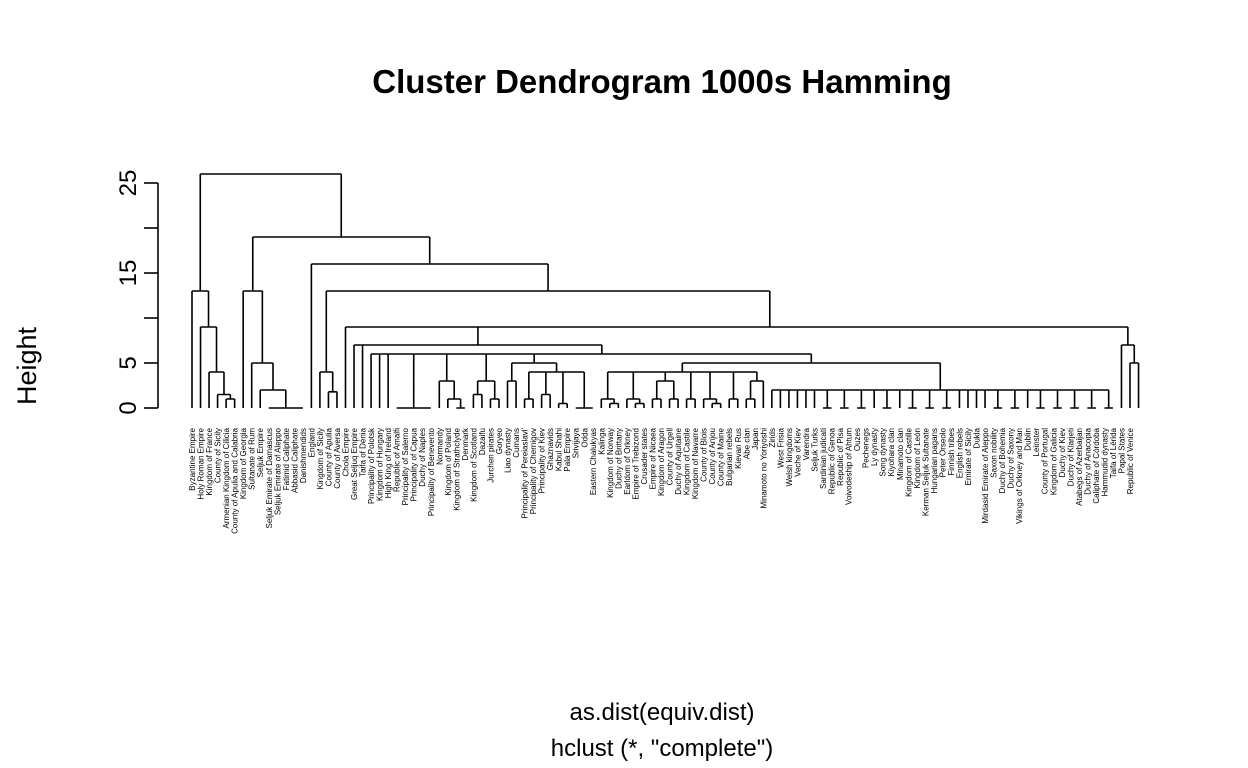  What do you see at coordinates (814, 450) in the screenshot?
I see `leaf-label: Seljuk Turks` at bounding box center [814, 450].